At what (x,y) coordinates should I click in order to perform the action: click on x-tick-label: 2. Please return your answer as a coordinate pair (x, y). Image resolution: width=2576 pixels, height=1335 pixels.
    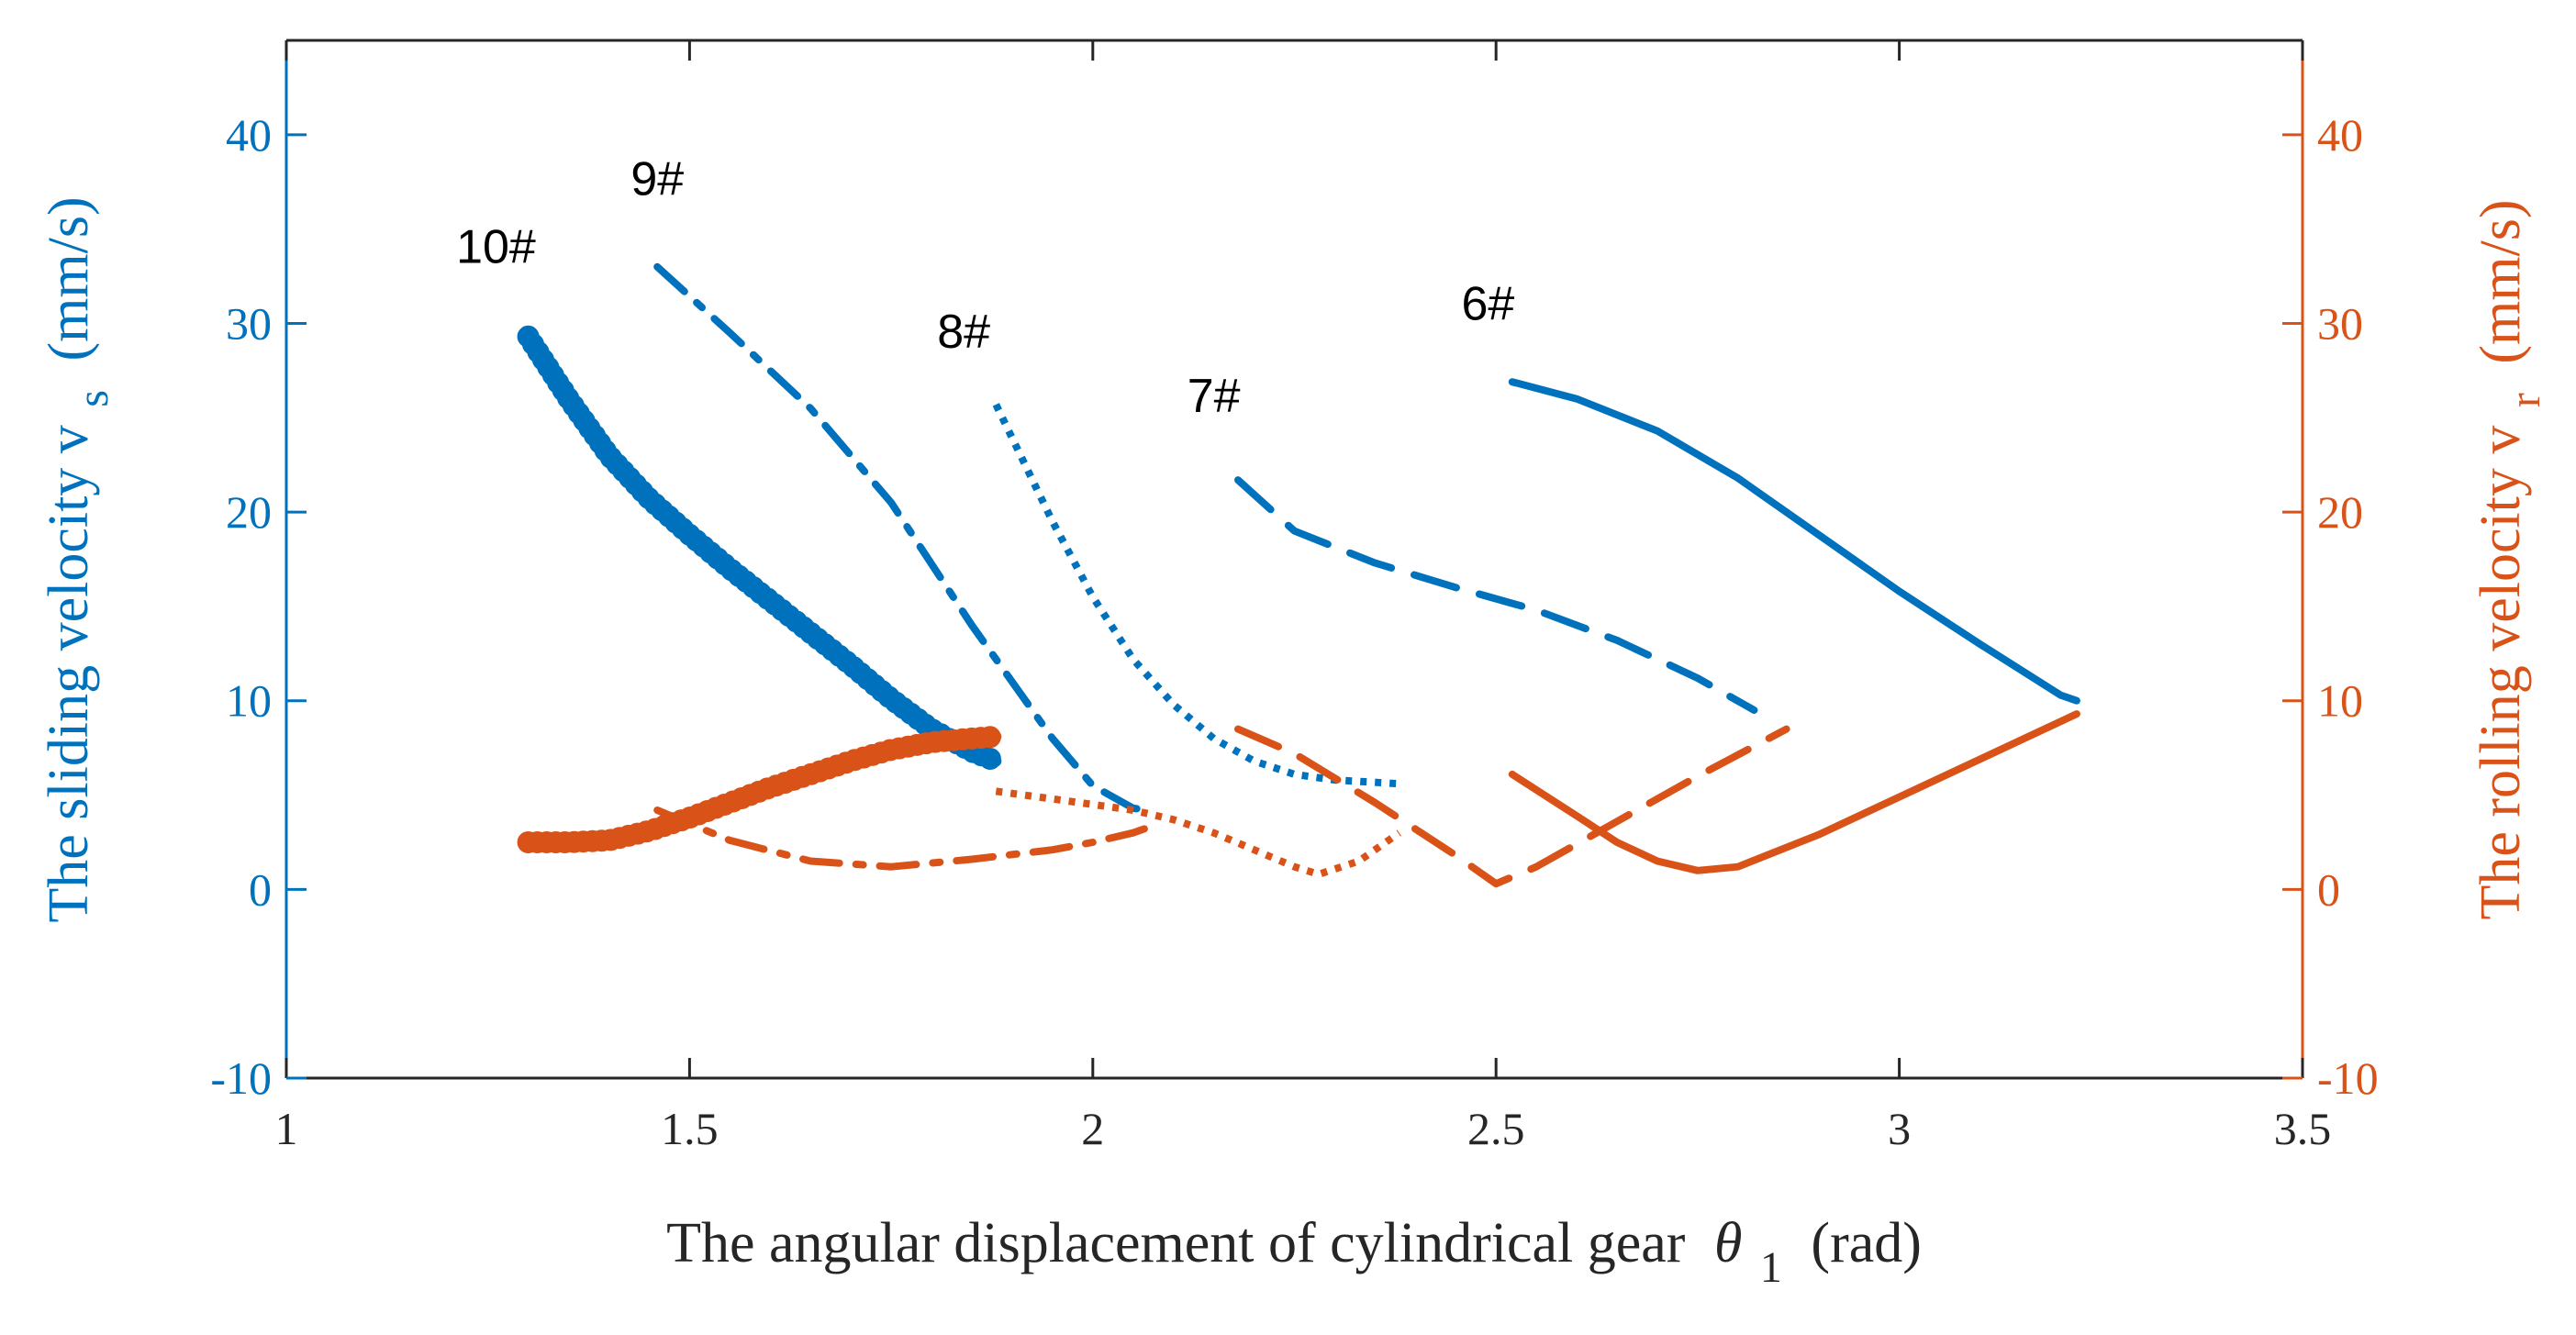
    Looking at the image, I should click on (1092, 1128).